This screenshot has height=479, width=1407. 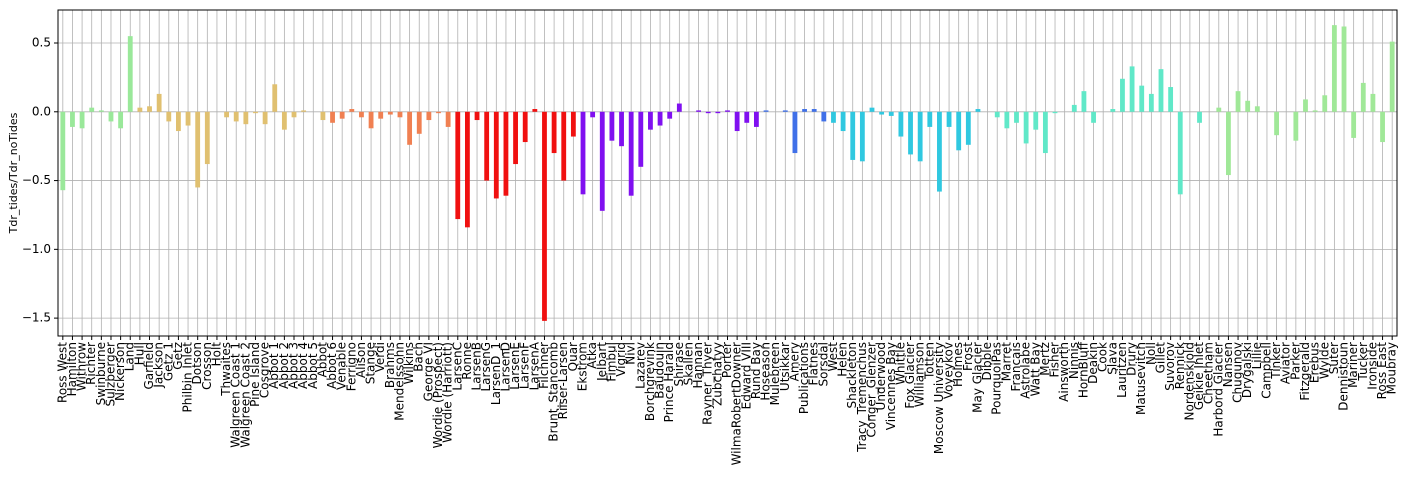 What do you see at coordinates (794, 361) in the screenshot?
I see `x-tick-label: Amery` at bounding box center [794, 361].